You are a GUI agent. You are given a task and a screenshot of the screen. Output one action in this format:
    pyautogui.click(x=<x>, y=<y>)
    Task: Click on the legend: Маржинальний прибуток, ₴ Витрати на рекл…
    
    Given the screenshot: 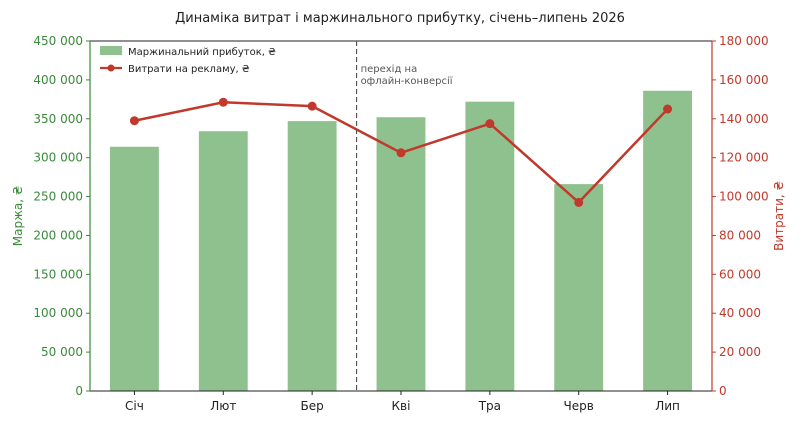 What is the action you would take?
    pyautogui.click(x=188, y=60)
    